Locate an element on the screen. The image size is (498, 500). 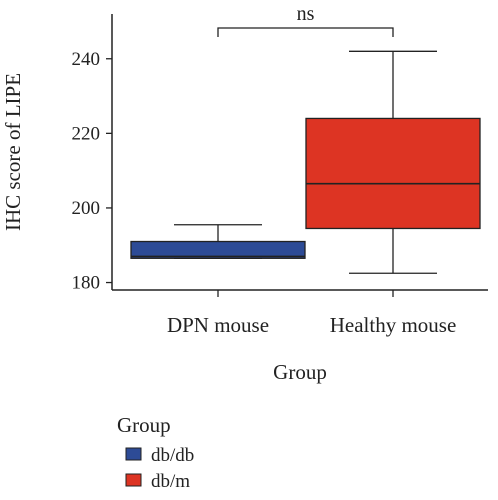
significance-label: ns is located at coordinates (306, 14).